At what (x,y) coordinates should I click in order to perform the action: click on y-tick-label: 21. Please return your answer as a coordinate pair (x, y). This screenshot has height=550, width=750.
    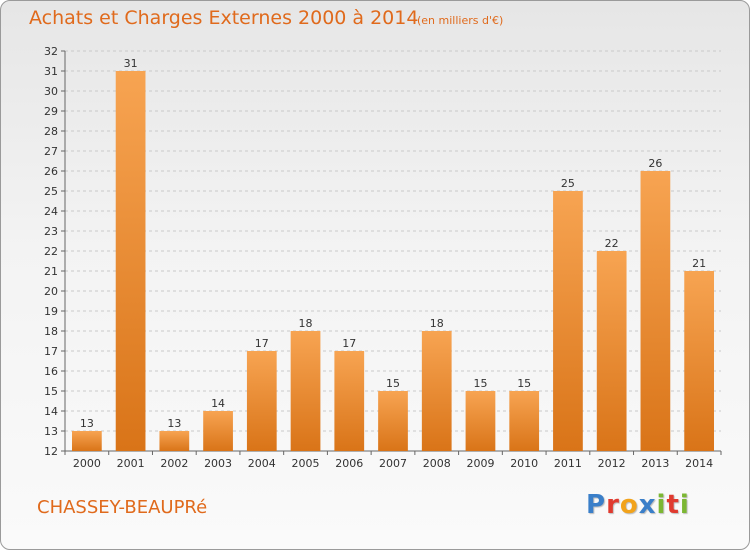
    Looking at the image, I should click on (51, 271).